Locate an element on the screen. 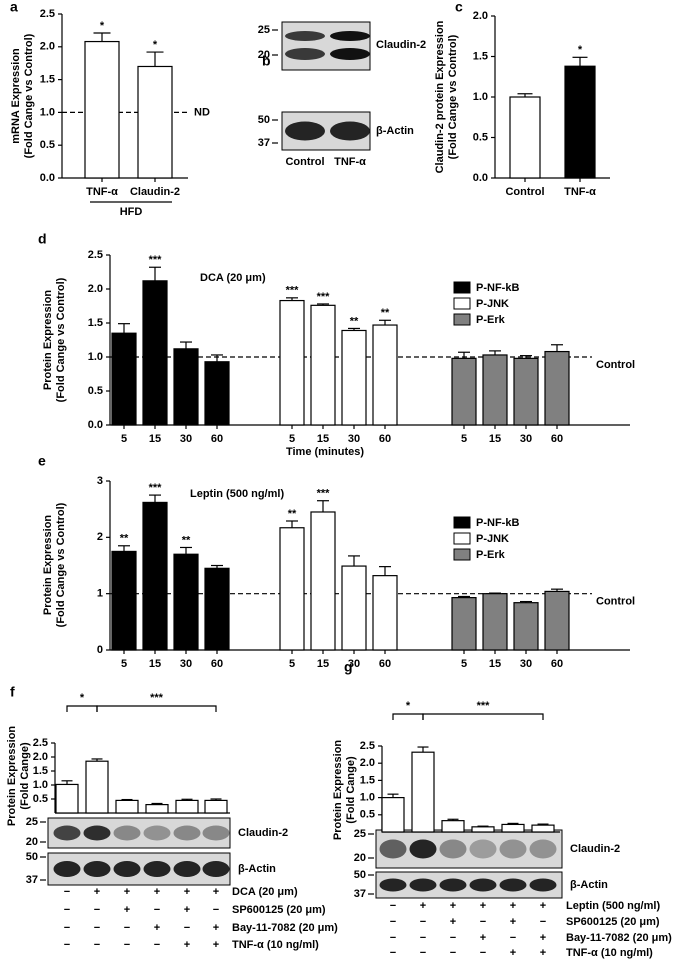 The width and height of the screenshot is (675, 960). blot is located at coordinates (326, 46).